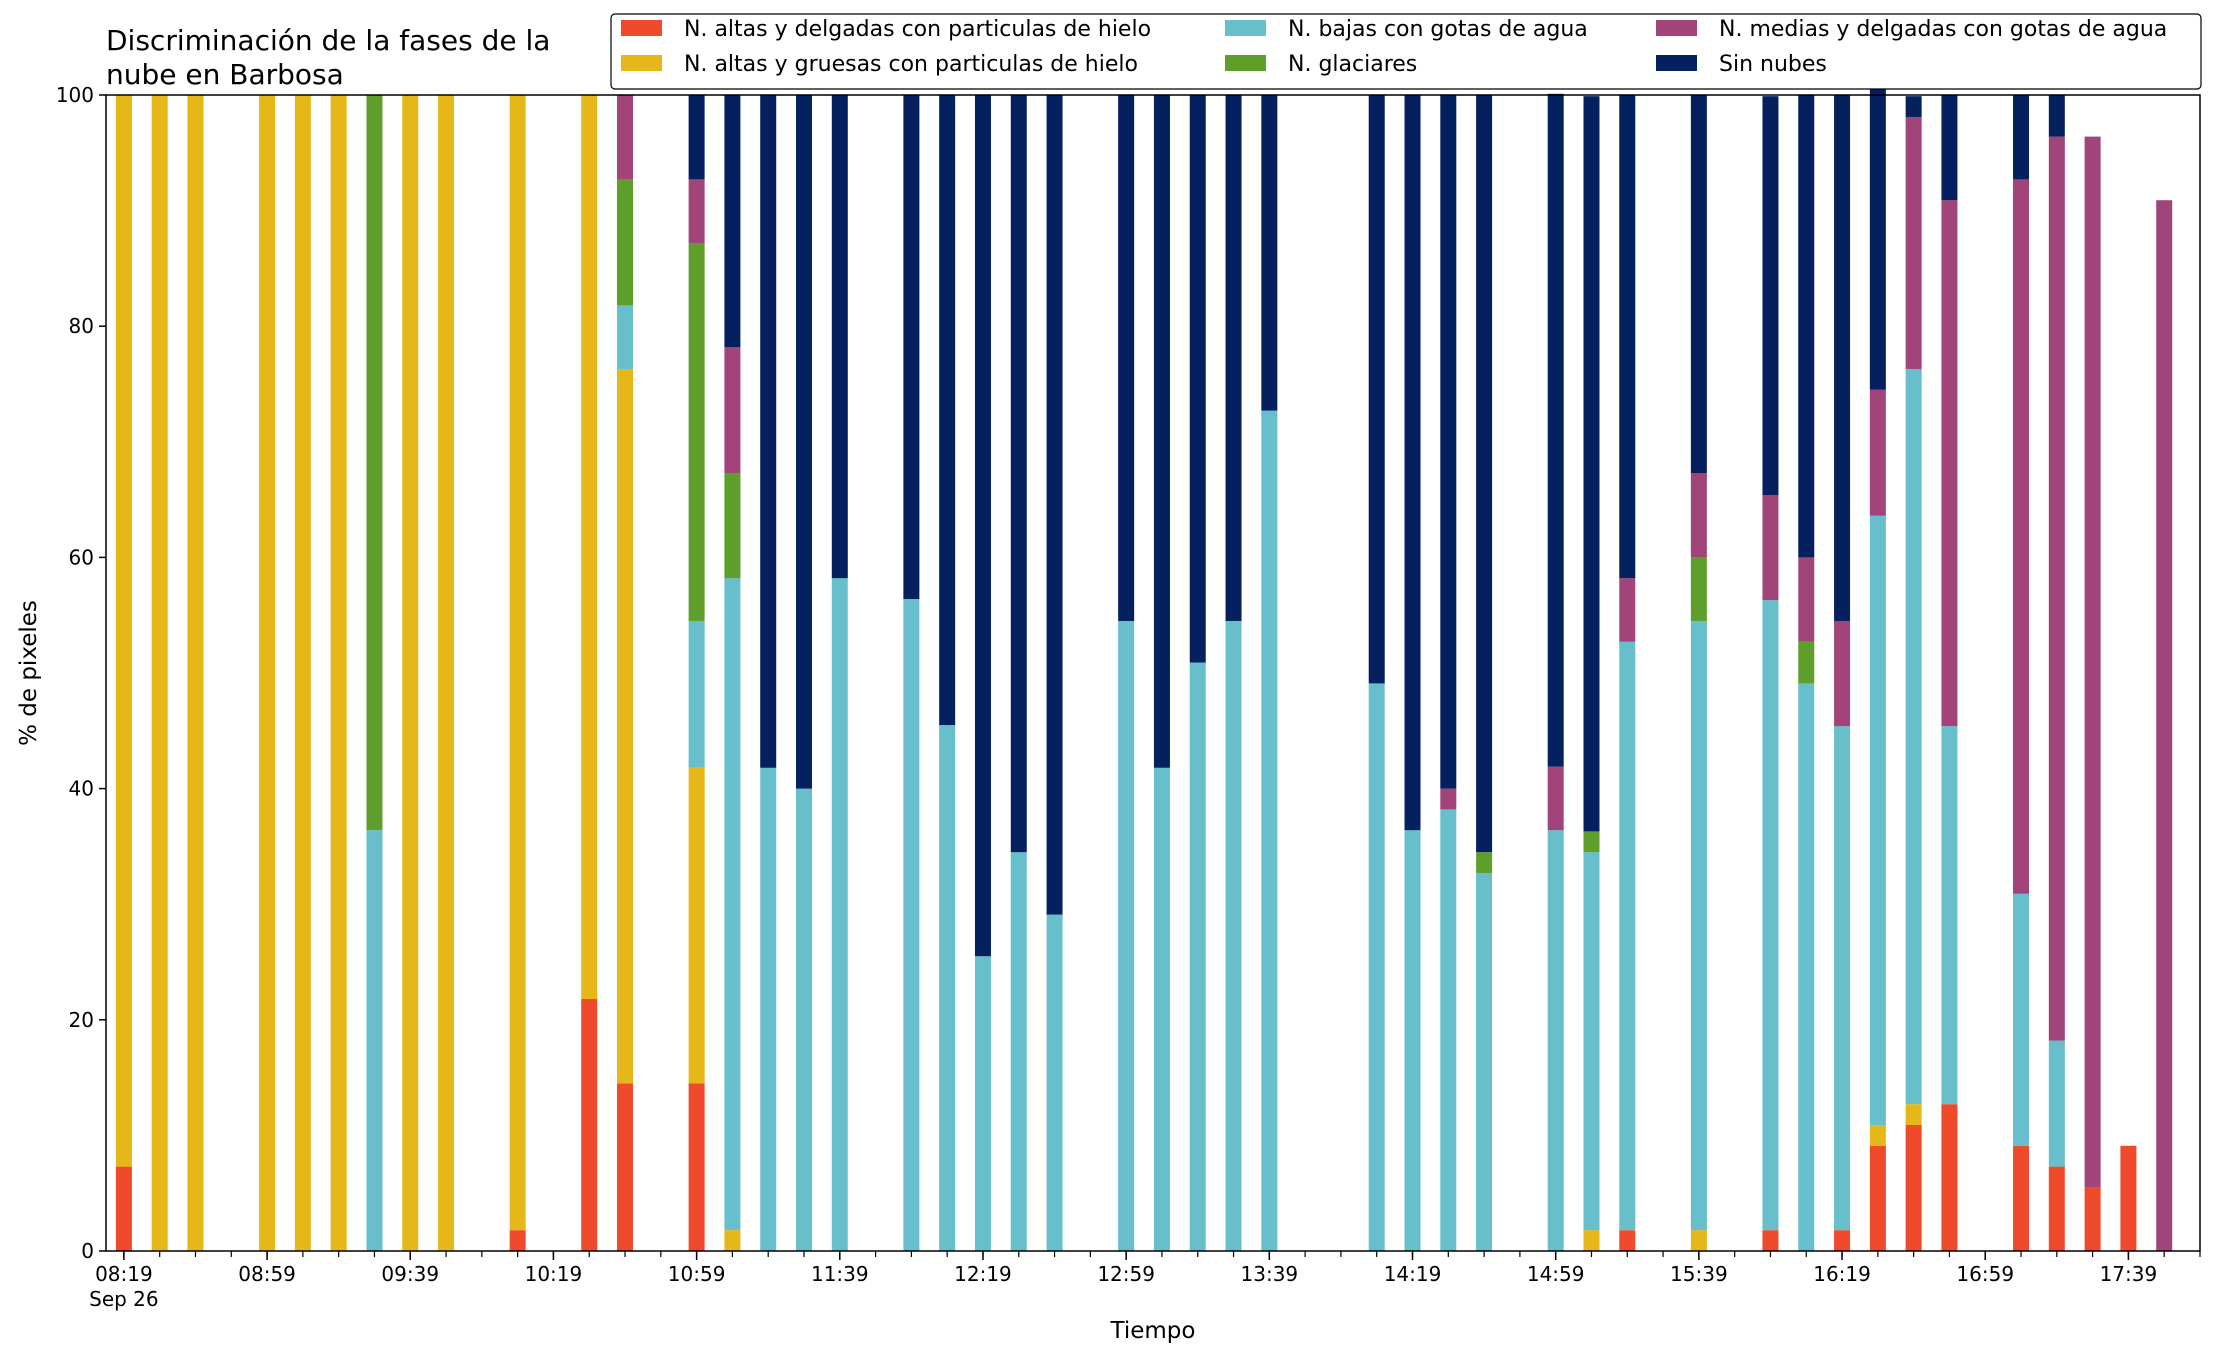 The width and height of the screenshot is (2216, 1355). What do you see at coordinates (839, 337) in the screenshot?
I see `bar-segment-1139-s5` at bounding box center [839, 337].